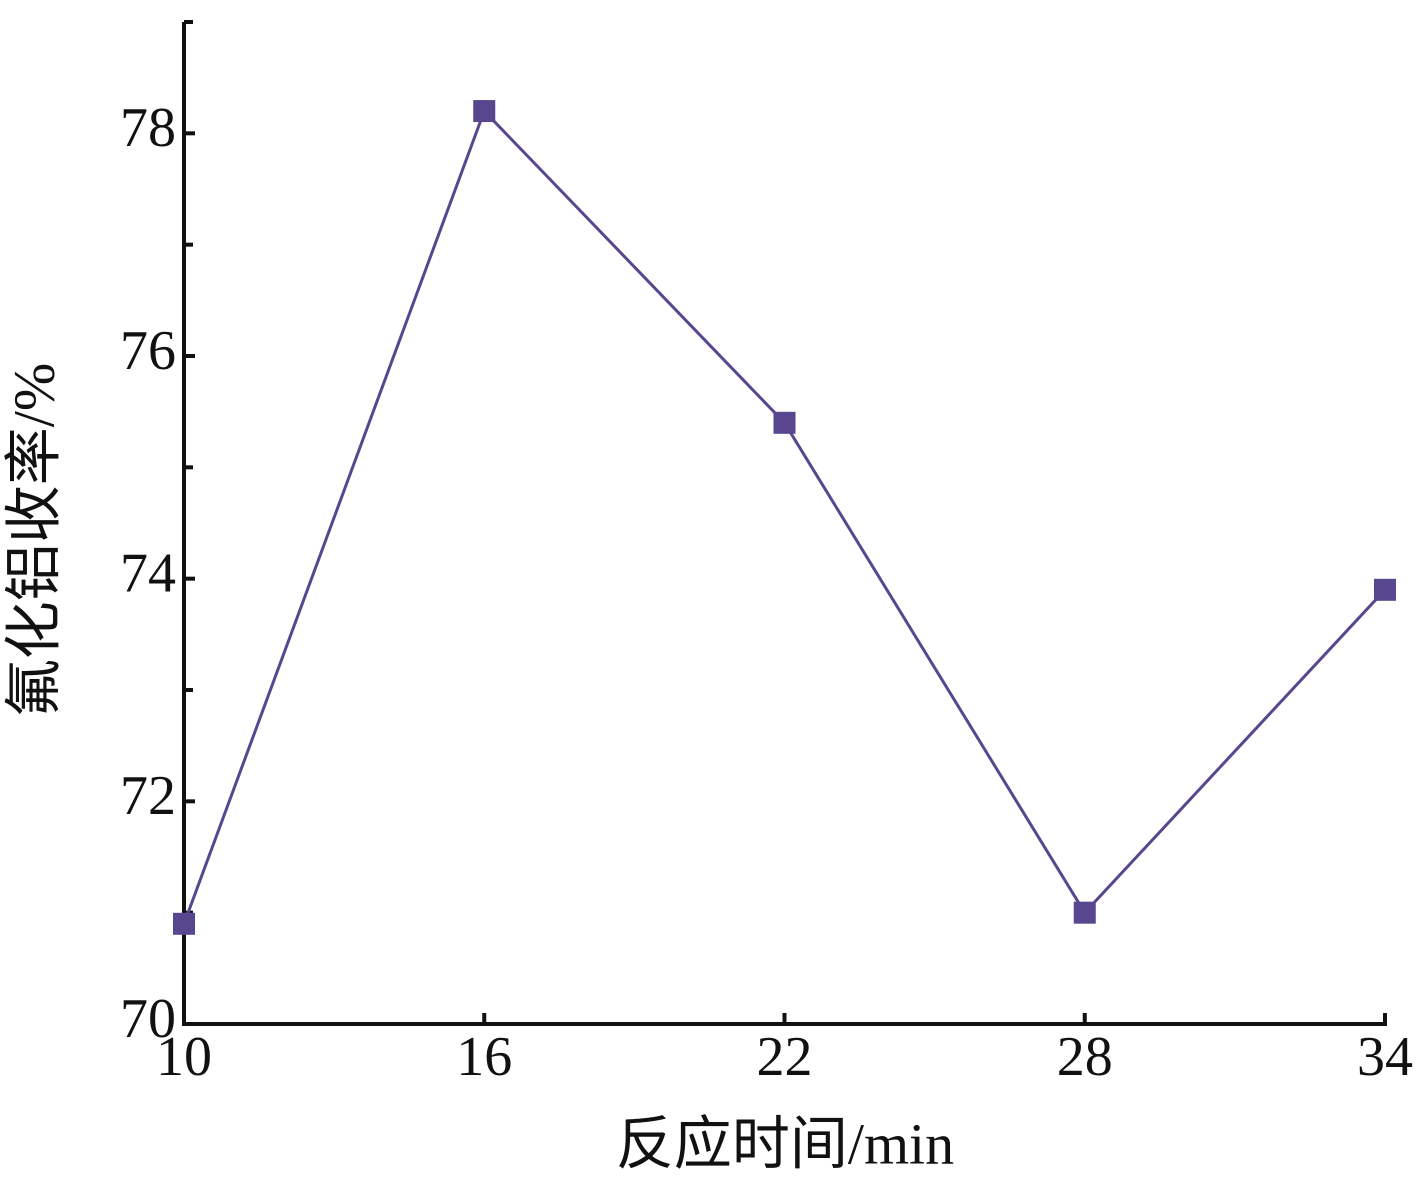 This screenshot has width=1417, height=1181. What do you see at coordinates (148, 128) in the screenshot?
I see `y-tick-label: 78` at bounding box center [148, 128].